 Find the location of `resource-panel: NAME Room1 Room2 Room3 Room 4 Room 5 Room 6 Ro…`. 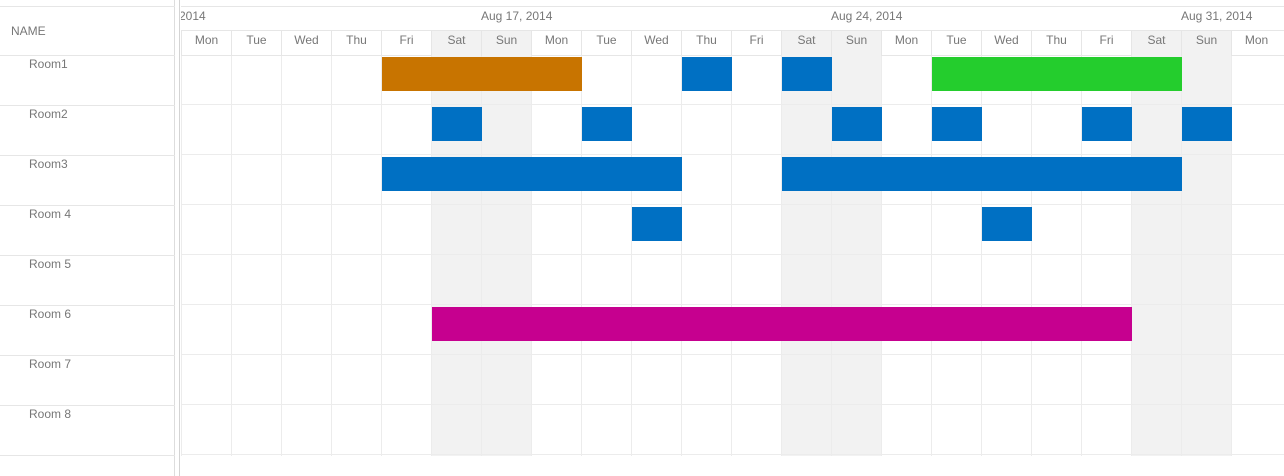

resource-panel: NAME Room1 Room2 Room3 Room 4 Room 5 Room 6 Ro… is located at coordinates (87, 238).